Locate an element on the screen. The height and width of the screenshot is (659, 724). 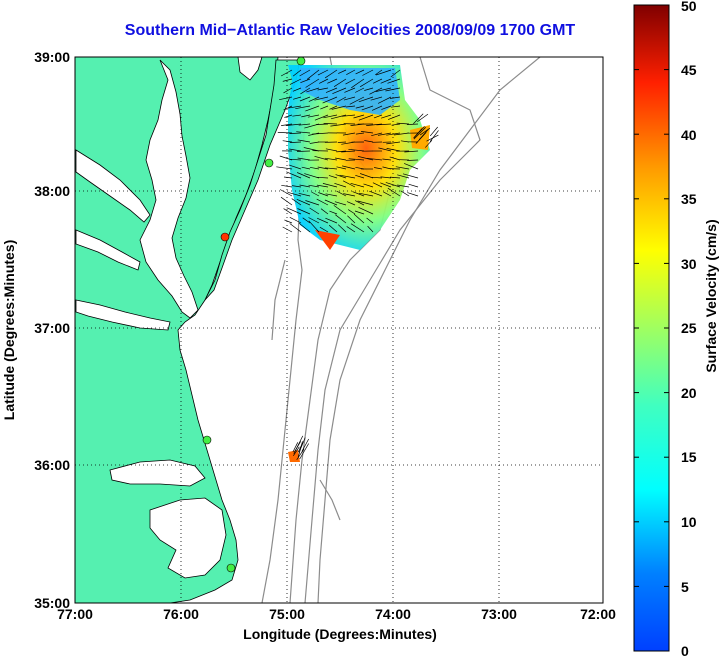
y-tick-label: 36:00 is located at coordinates (52, 465).